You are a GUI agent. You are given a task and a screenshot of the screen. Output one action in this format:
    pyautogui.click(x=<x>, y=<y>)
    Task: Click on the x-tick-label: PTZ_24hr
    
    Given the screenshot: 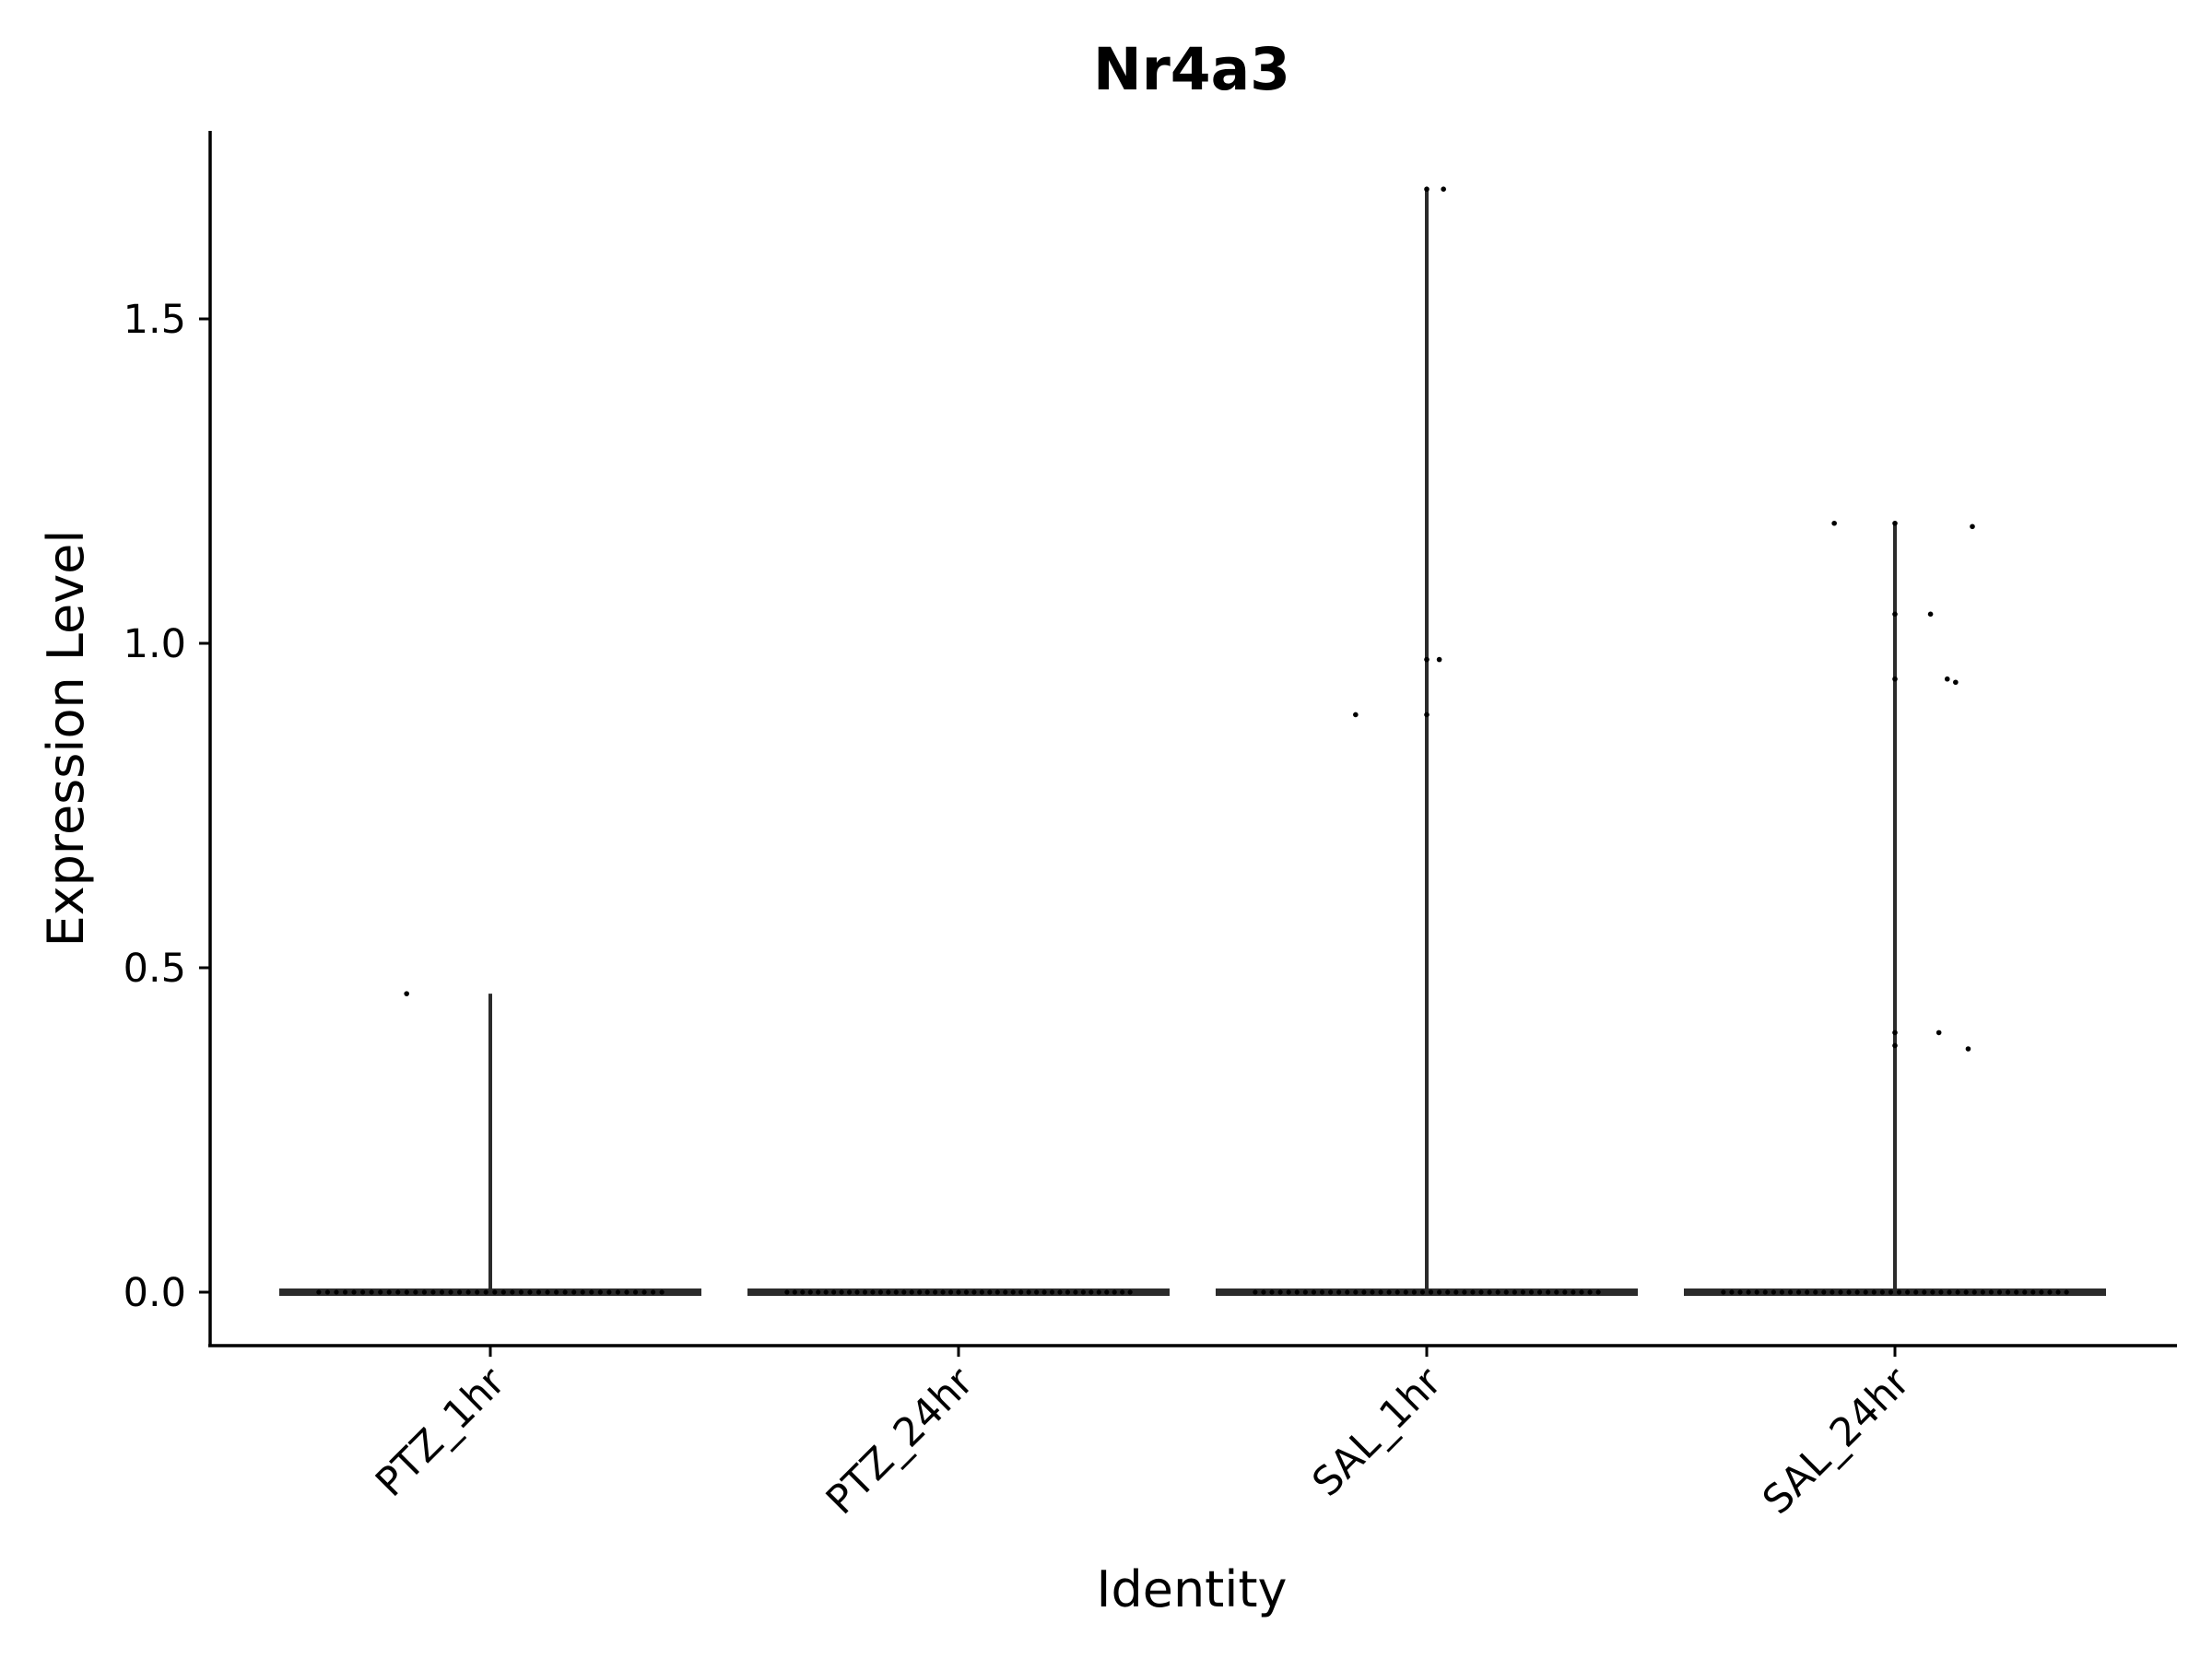 What is the action you would take?
    pyautogui.click(x=900, y=1441)
    